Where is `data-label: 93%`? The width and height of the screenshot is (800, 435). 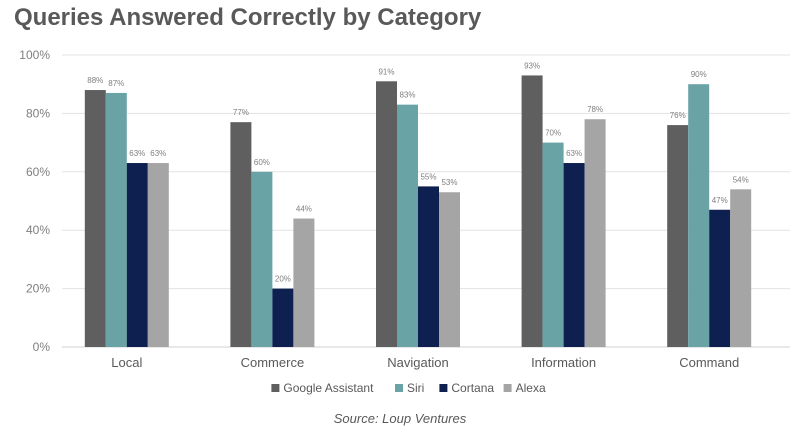
data-label: 93% is located at coordinates (532, 65).